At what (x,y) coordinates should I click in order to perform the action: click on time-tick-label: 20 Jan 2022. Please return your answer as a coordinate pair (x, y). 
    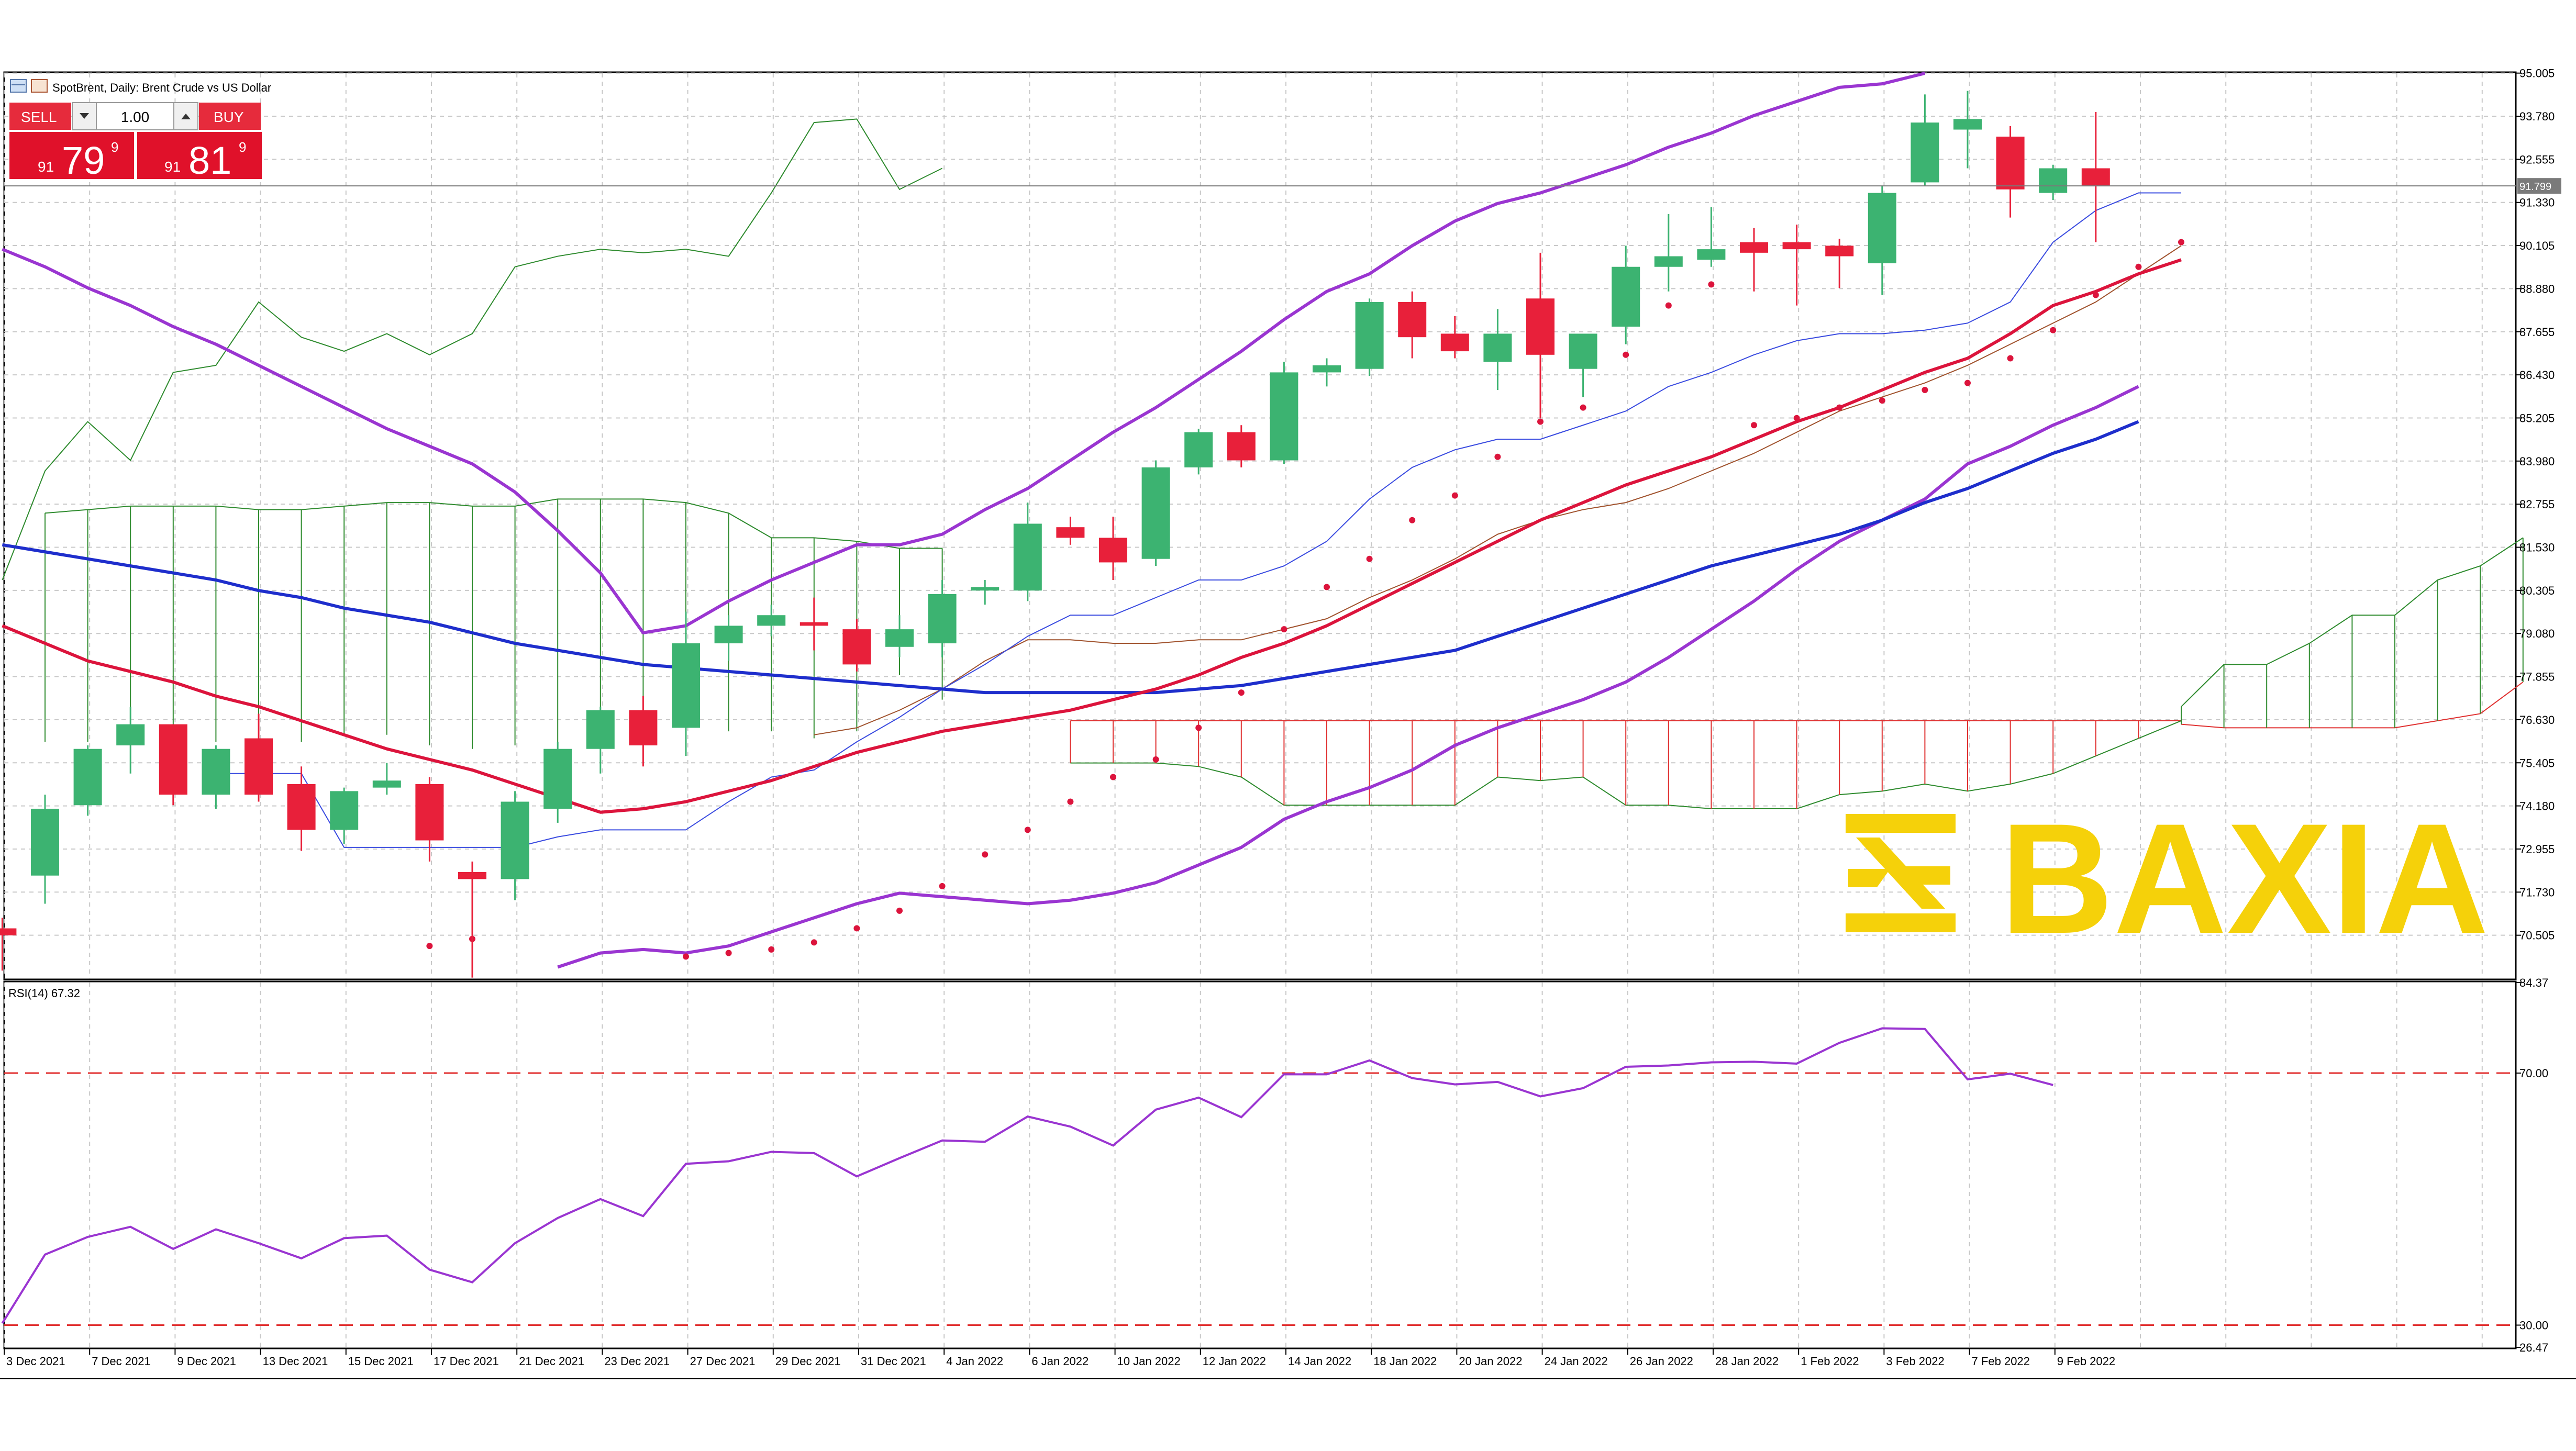
    Looking at the image, I should click on (1491, 1362).